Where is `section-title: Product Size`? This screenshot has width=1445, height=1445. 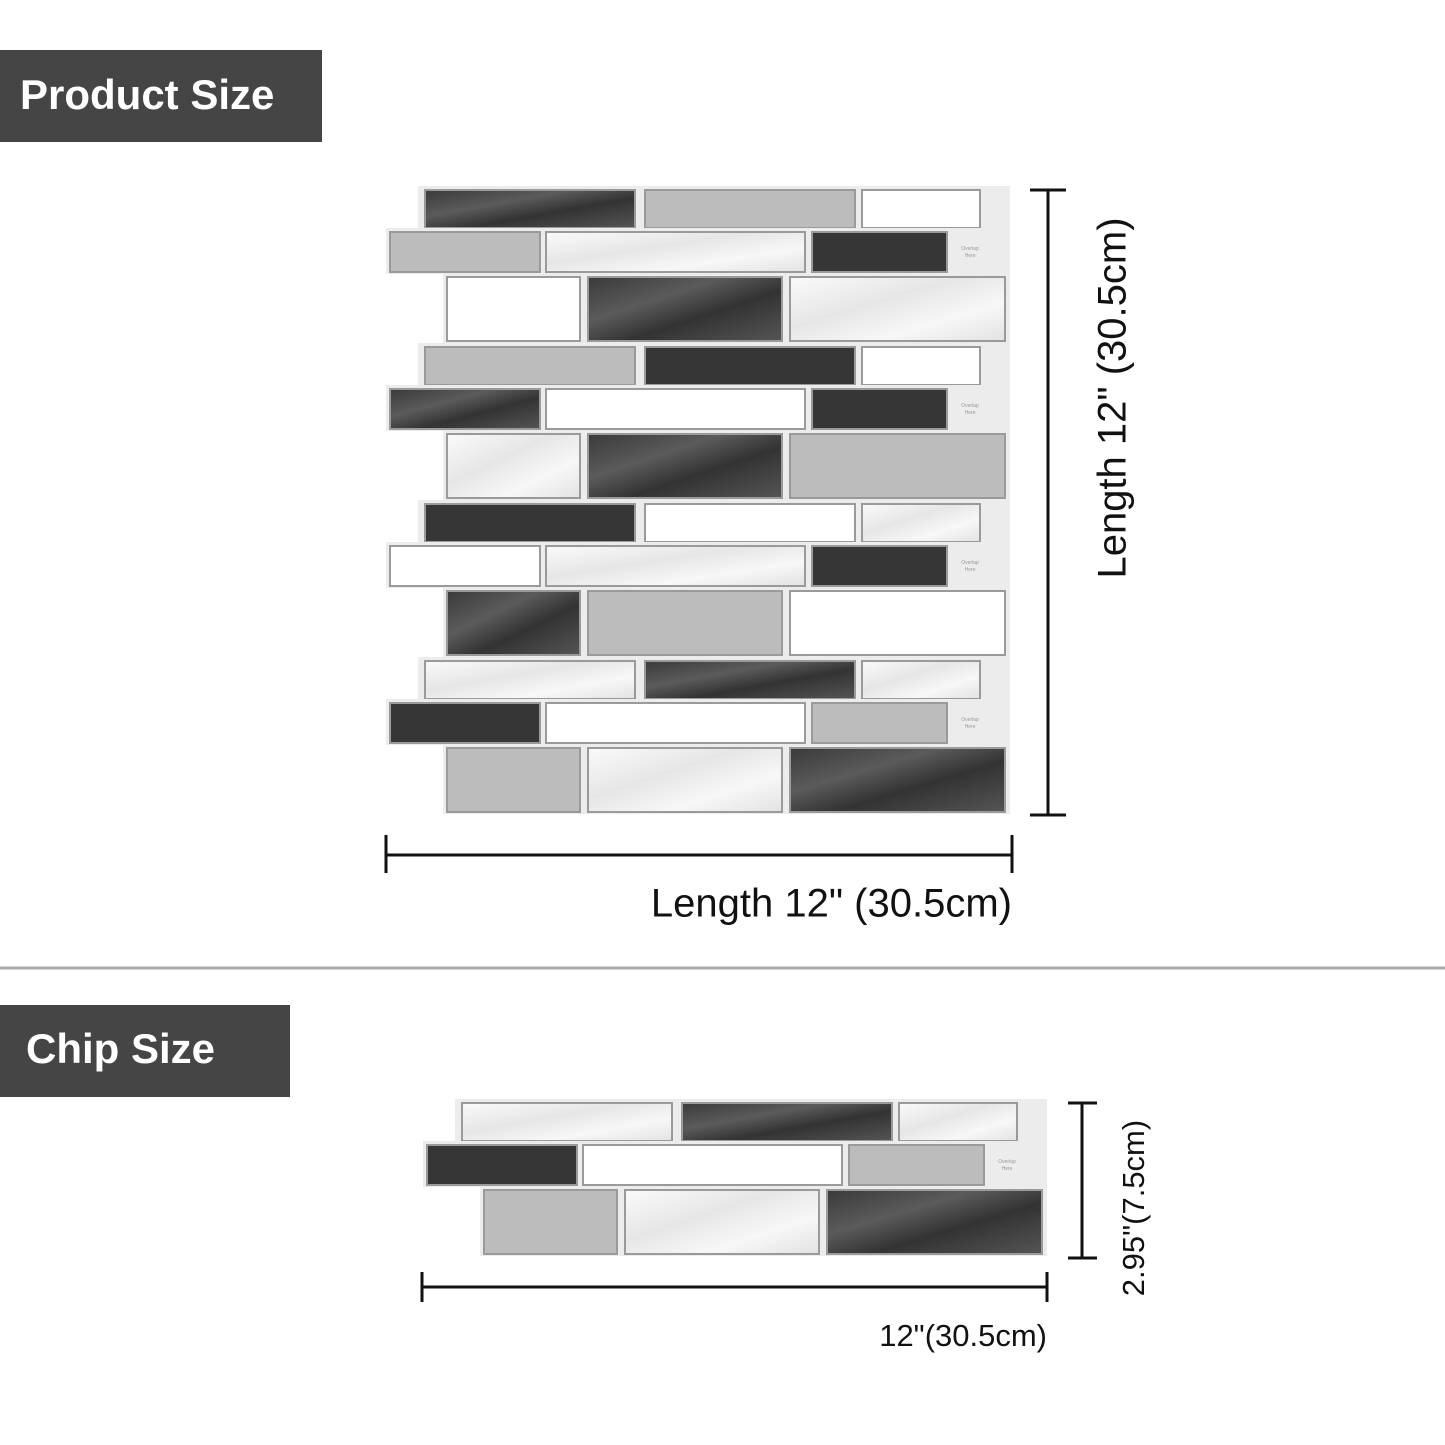 section-title: Product Size is located at coordinates (147, 94).